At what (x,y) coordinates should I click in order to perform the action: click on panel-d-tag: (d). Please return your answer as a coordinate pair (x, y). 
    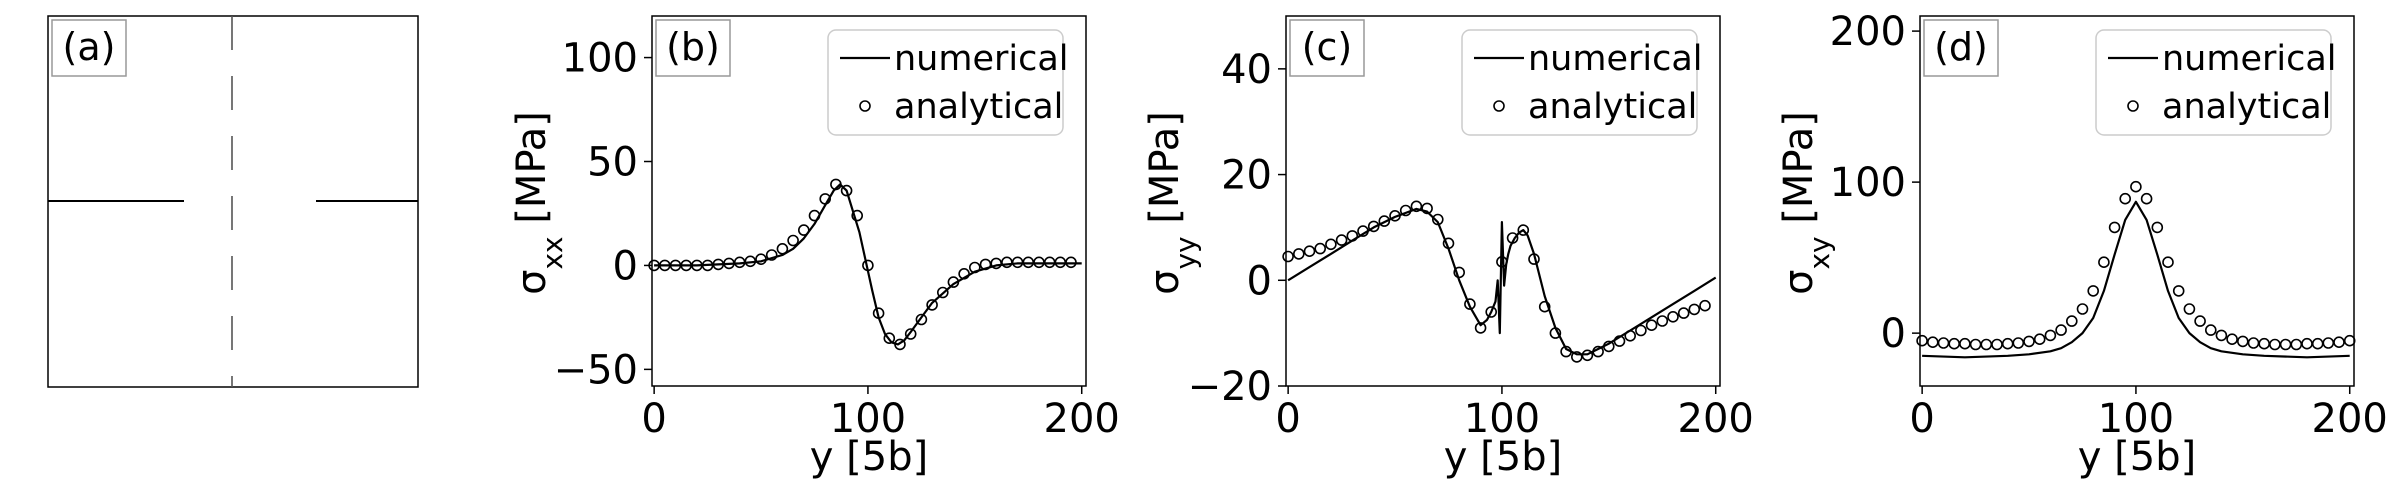
    Looking at the image, I should click on (1961, 47).